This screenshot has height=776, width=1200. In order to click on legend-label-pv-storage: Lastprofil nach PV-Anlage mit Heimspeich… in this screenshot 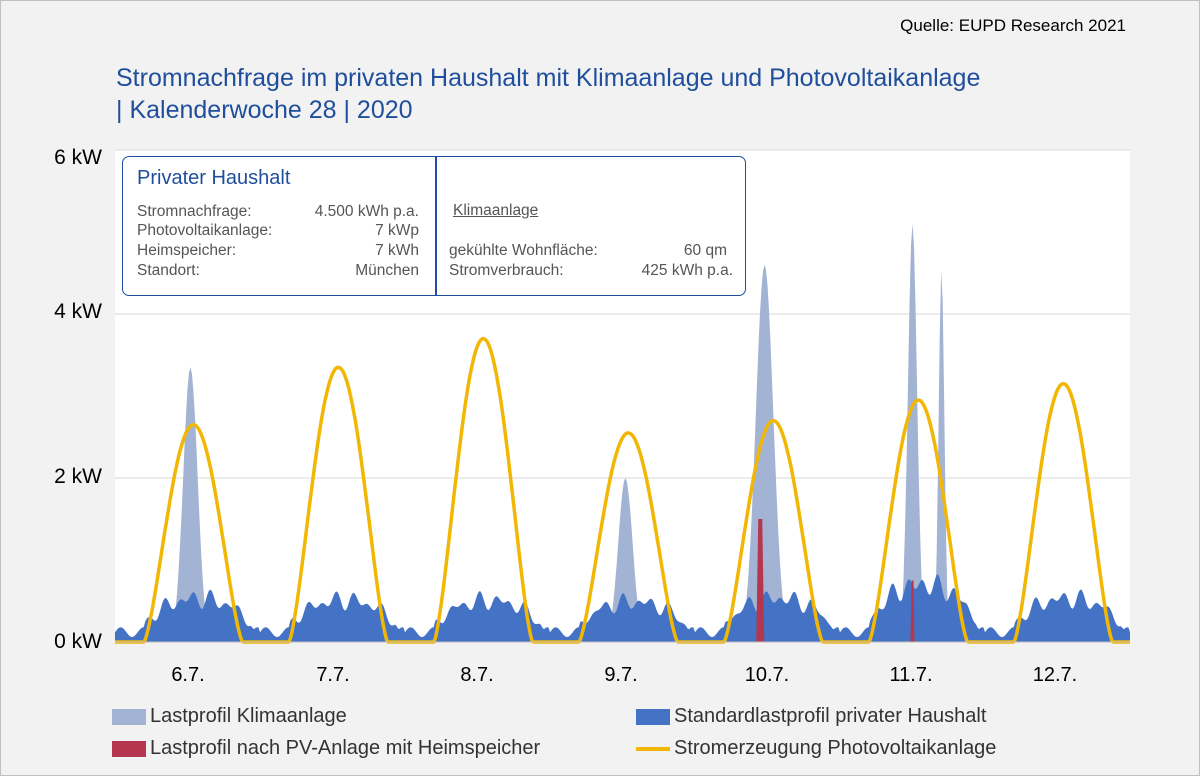, I will do `click(345, 748)`.